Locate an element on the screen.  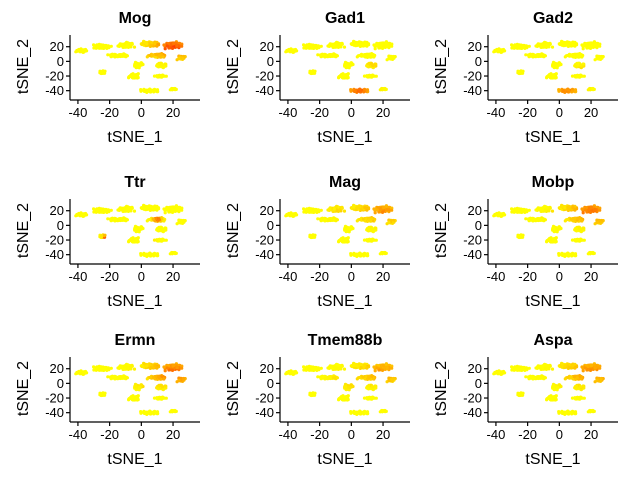
panel-title: Gad1 is located at coordinates (345, 18).